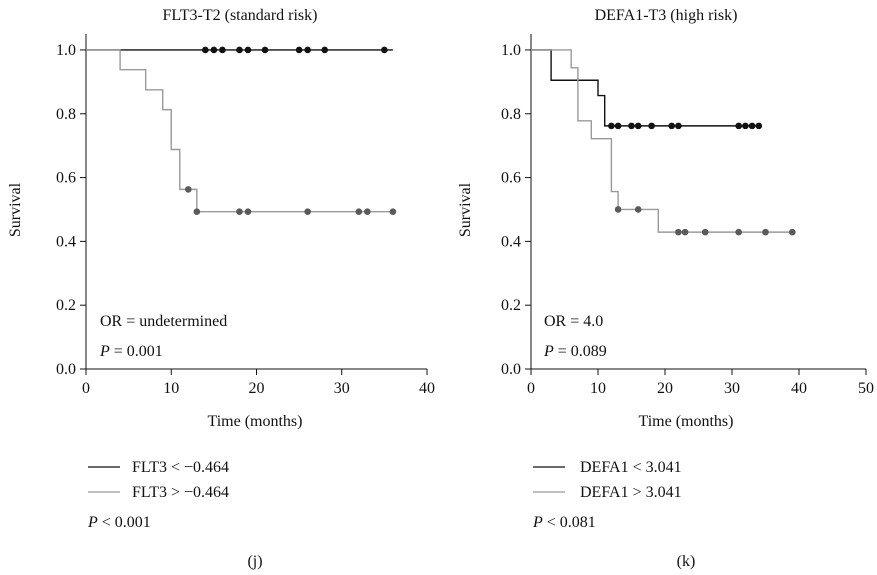  I want to click on legend-entry-2: DEFA1 > 3.041, so click(631, 492).